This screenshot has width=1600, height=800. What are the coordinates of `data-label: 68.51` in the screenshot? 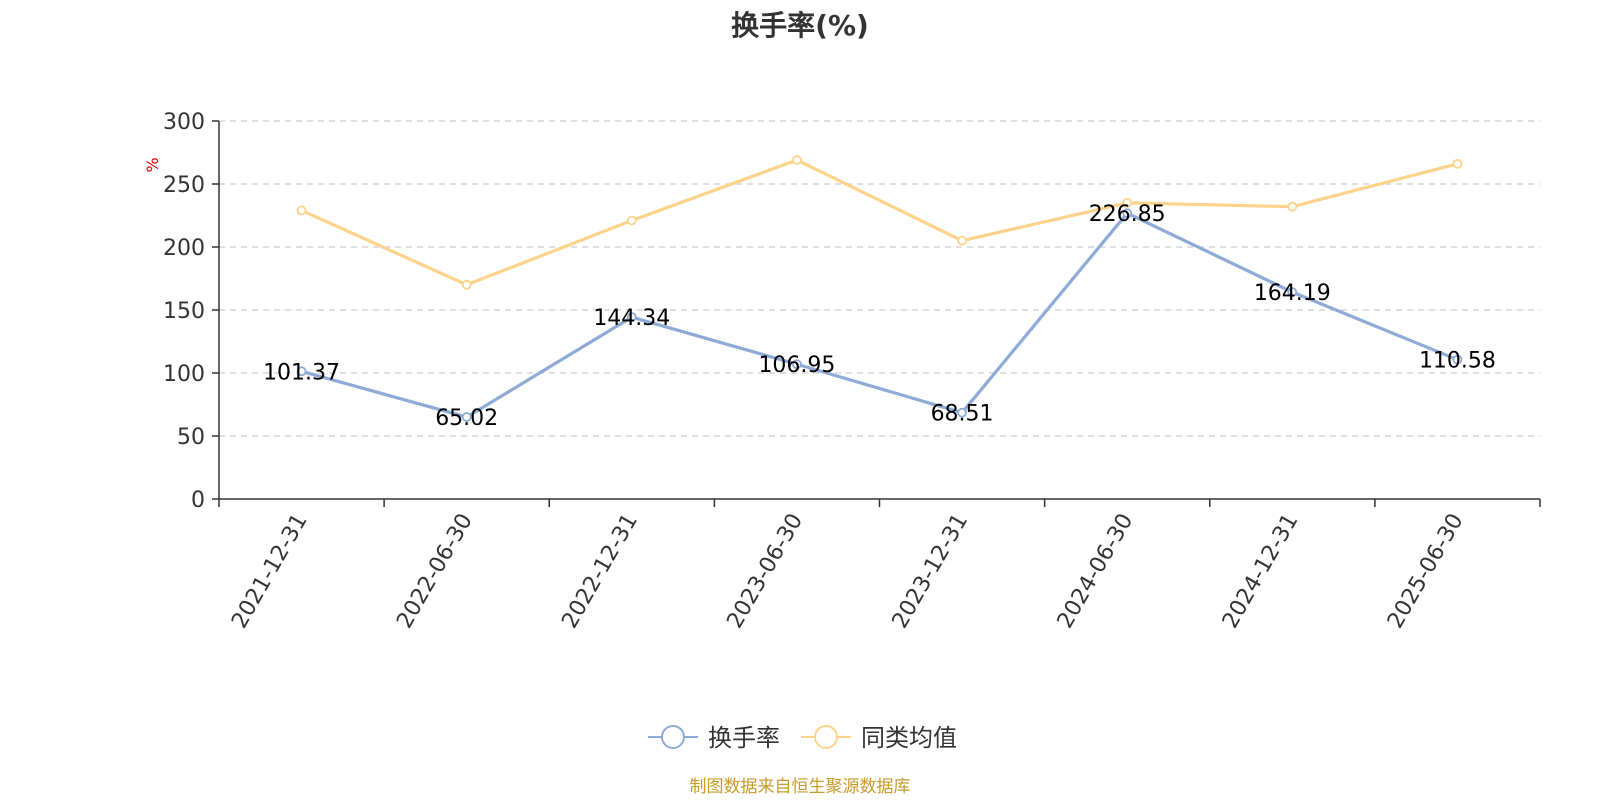 It's located at (962, 414).